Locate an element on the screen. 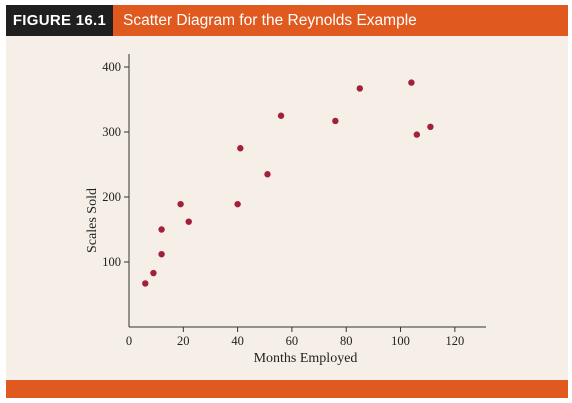 This screenshot has height=403, width=572. figure-title: Scatter Diagram for the Reynolds Example is located at coordinates (340, 20).